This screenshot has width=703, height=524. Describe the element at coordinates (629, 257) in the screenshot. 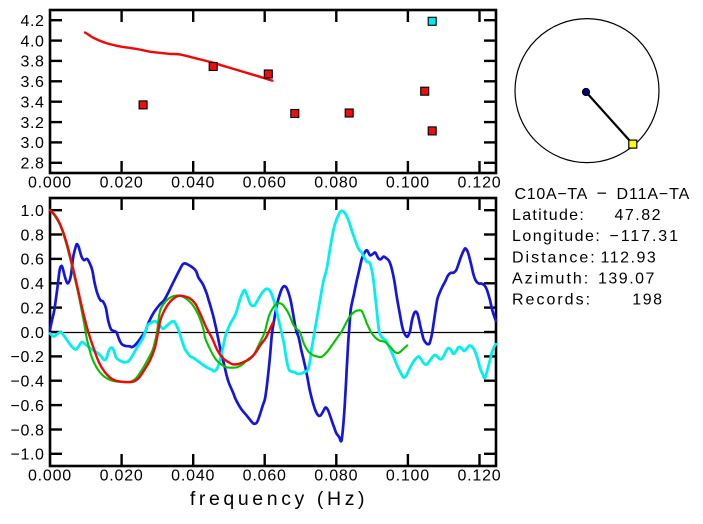

I see `svg-text: 112.93` at that location.